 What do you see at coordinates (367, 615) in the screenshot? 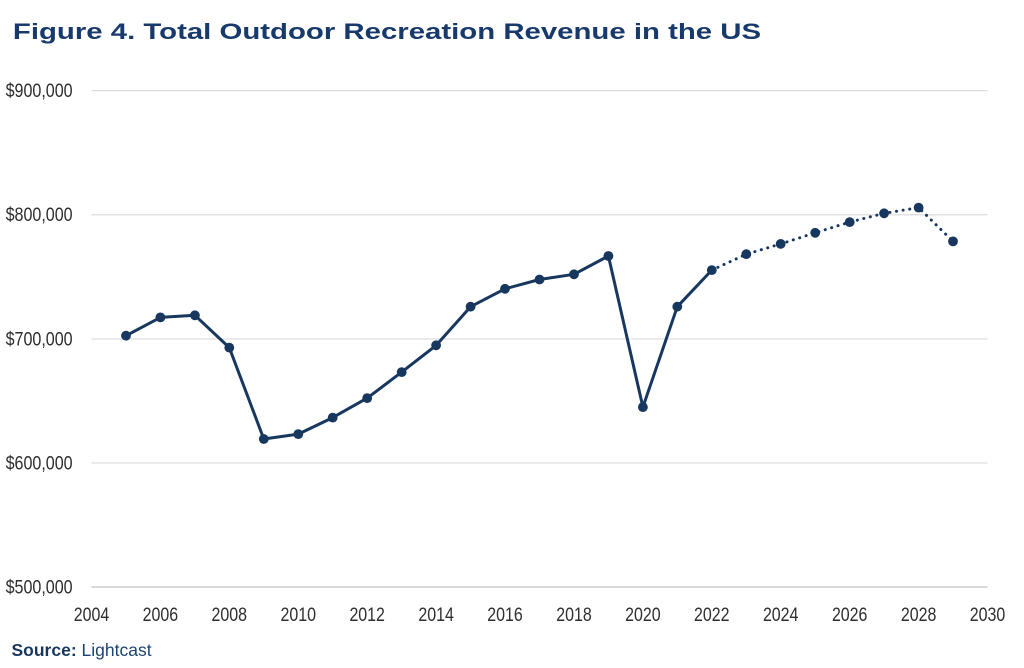
I see `svg-text: 2012` at bounding box center [367, 615].